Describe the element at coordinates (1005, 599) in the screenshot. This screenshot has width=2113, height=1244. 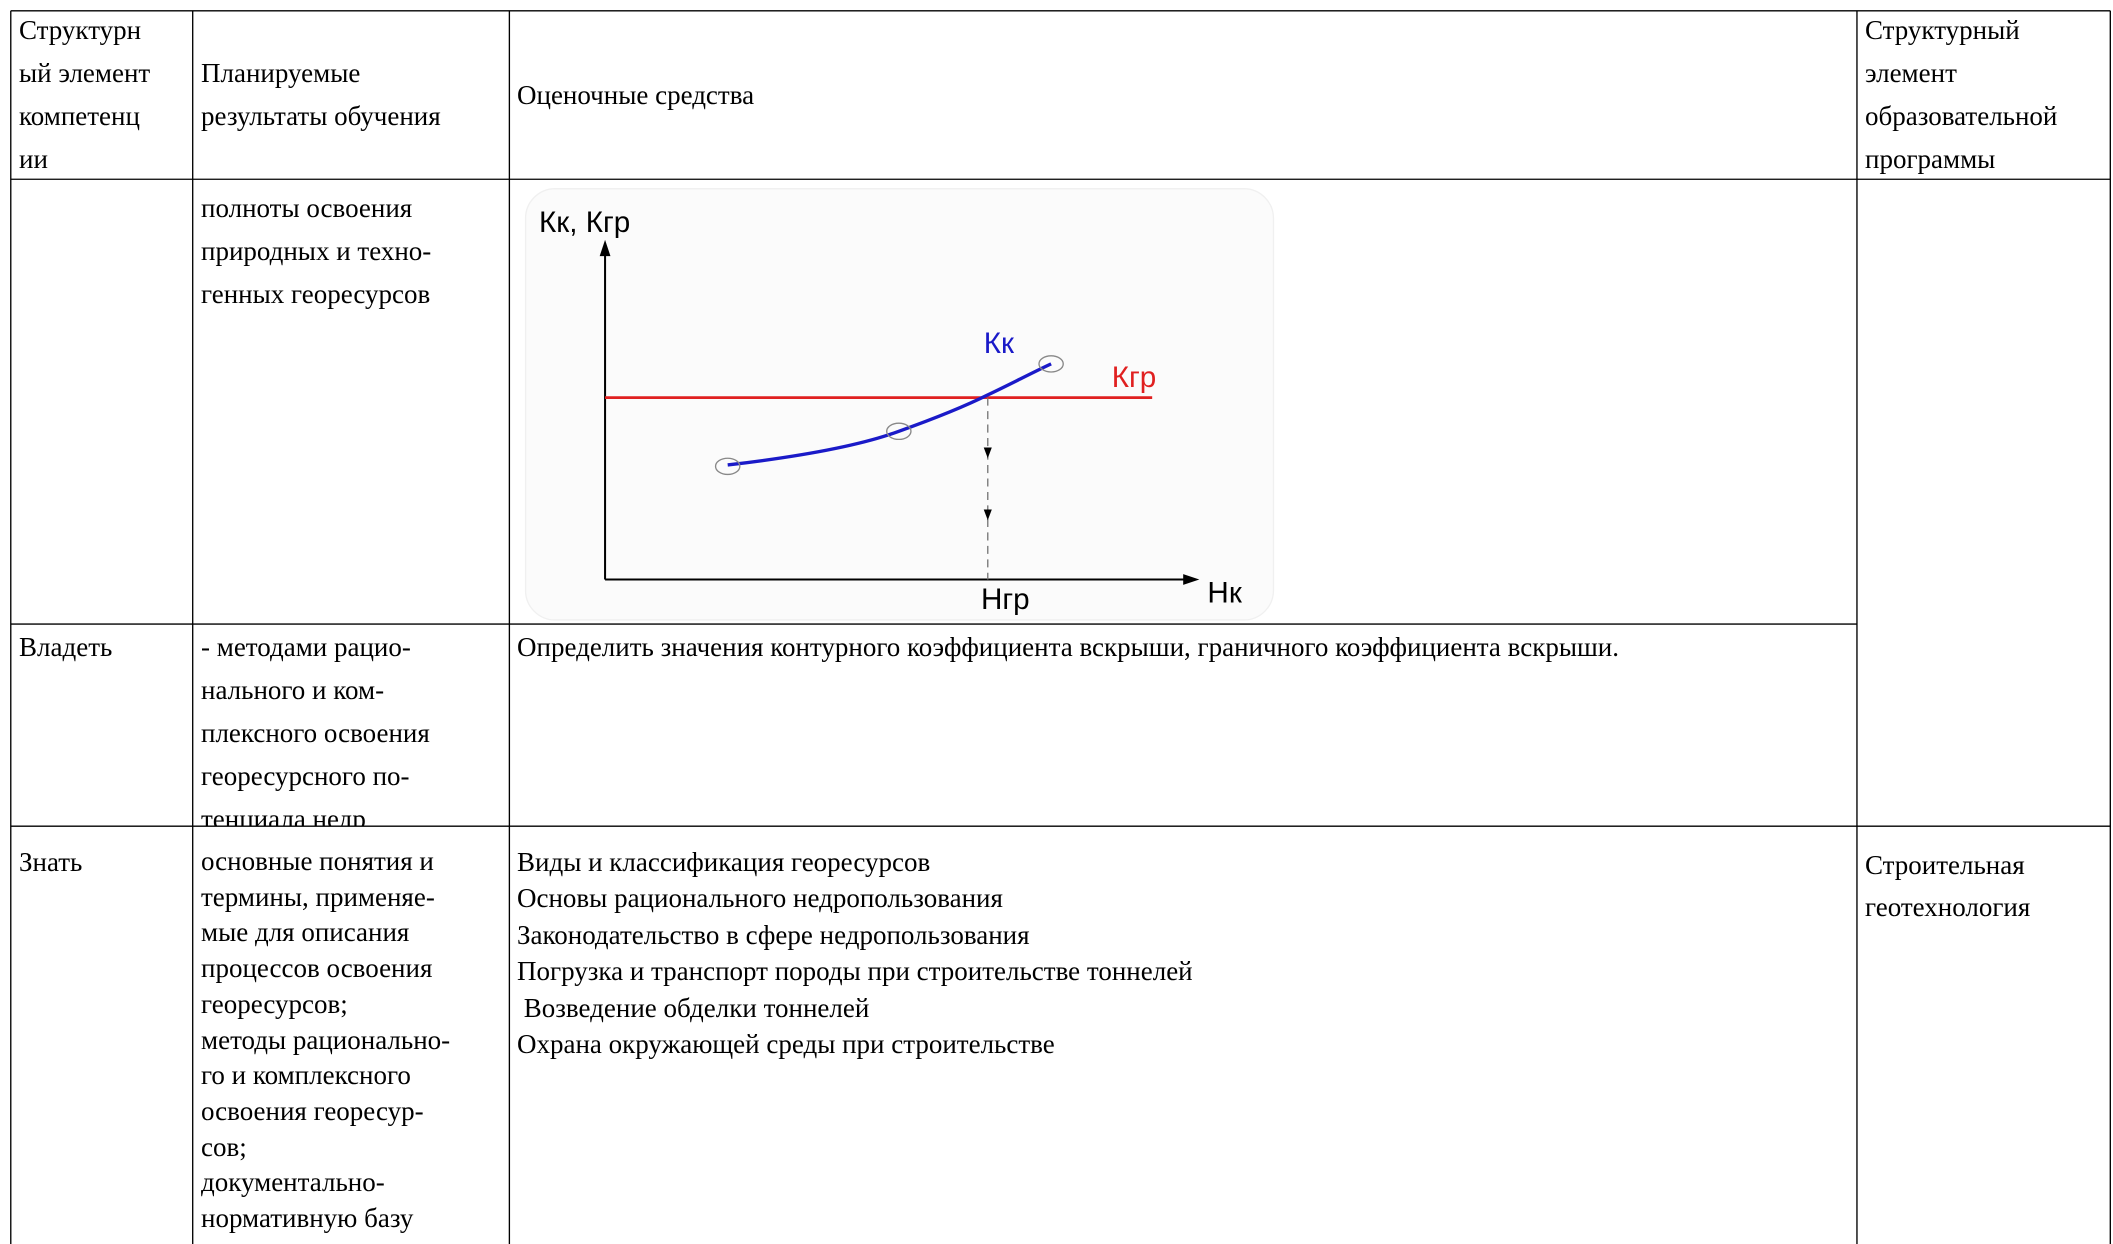
I see `intersection-label: Нгр` at that location.